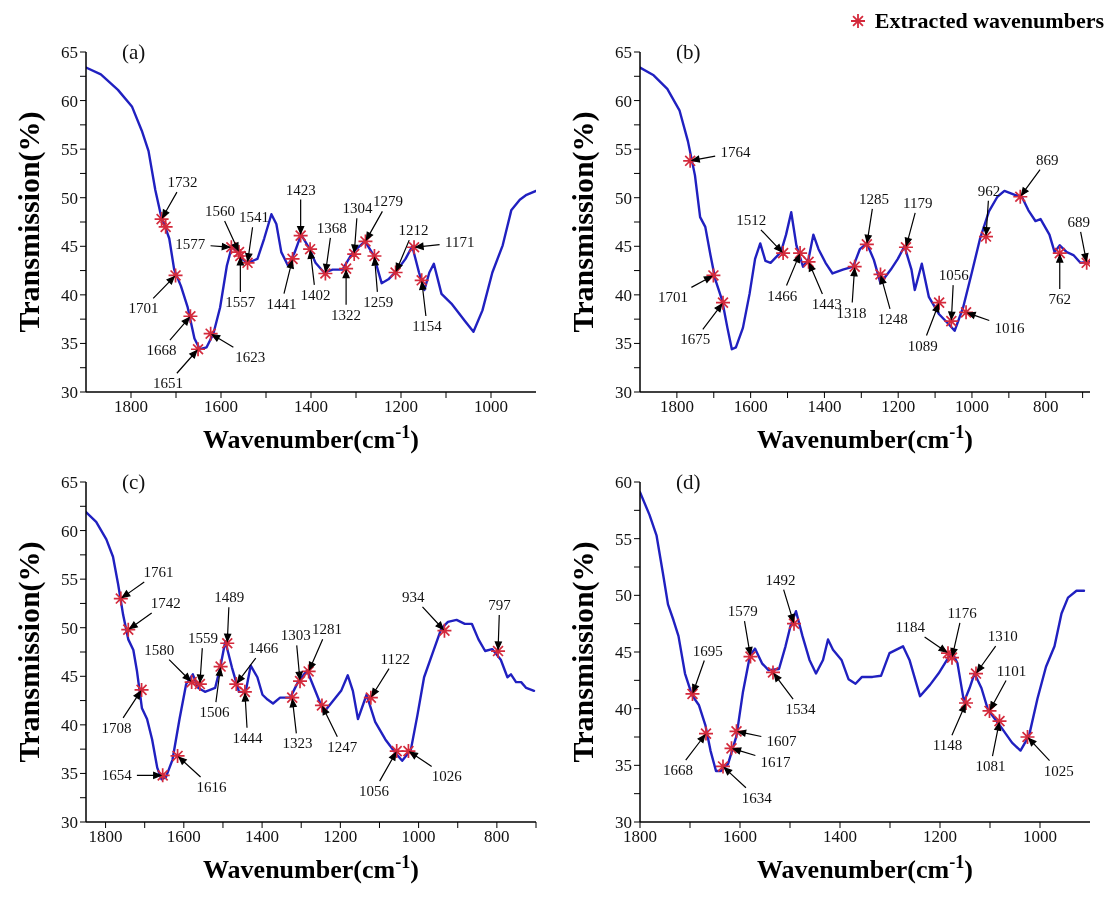  I want to click on annotation: 1285, so click(873, 198).